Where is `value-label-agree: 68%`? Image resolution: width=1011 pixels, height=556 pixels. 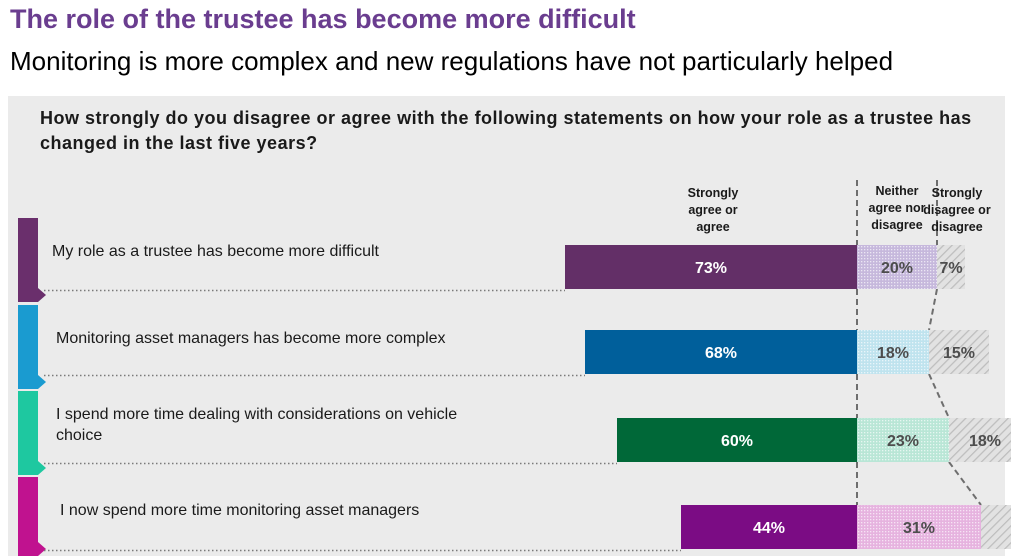
value-label-agree: 68% is located at coordinates (721, 353).